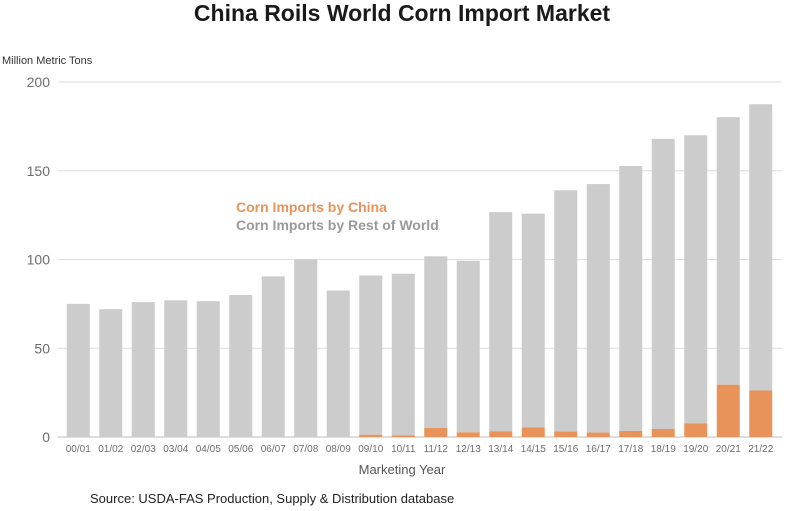 The image size is (789, 511). Describe the element at coordinates (533, 449) in the screenshot. I see `x-tick-label: 14/15` at that location.